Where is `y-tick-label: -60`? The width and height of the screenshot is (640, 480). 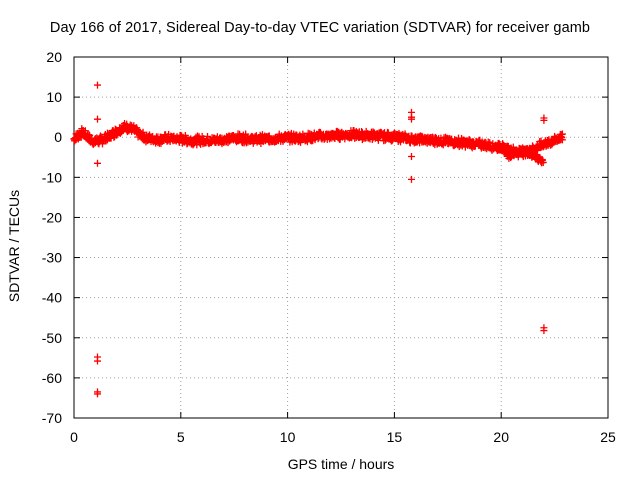 y-tick-label: -60 is located at coordinates (52, 378).